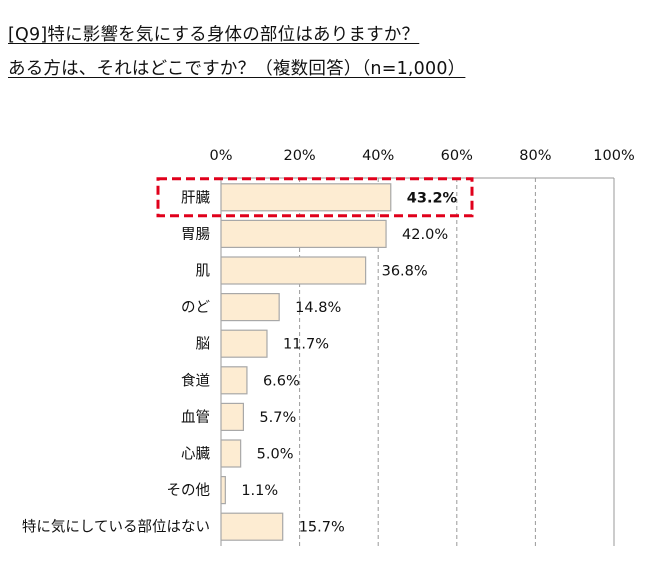 The width and height of the screenshot is (650, 570). What do you see at coordinates (535, 156) in the screenshot?
I see `x-tick-label: 80%` at bounding box center [535, 156].